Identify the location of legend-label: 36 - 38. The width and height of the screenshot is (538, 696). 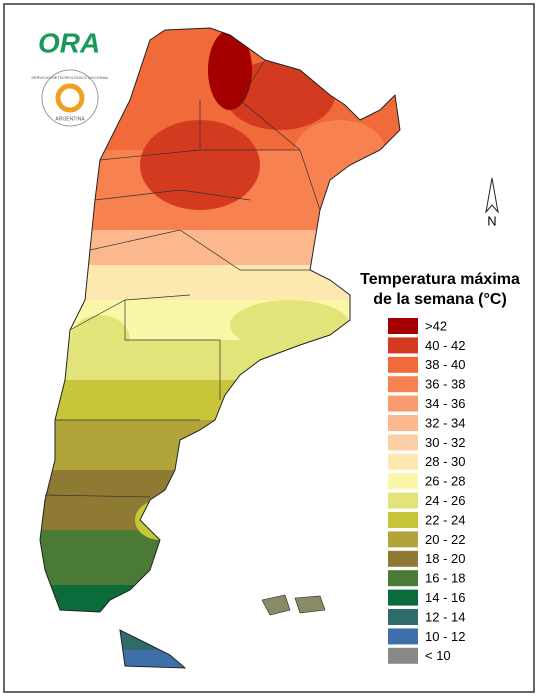
(445, 384).